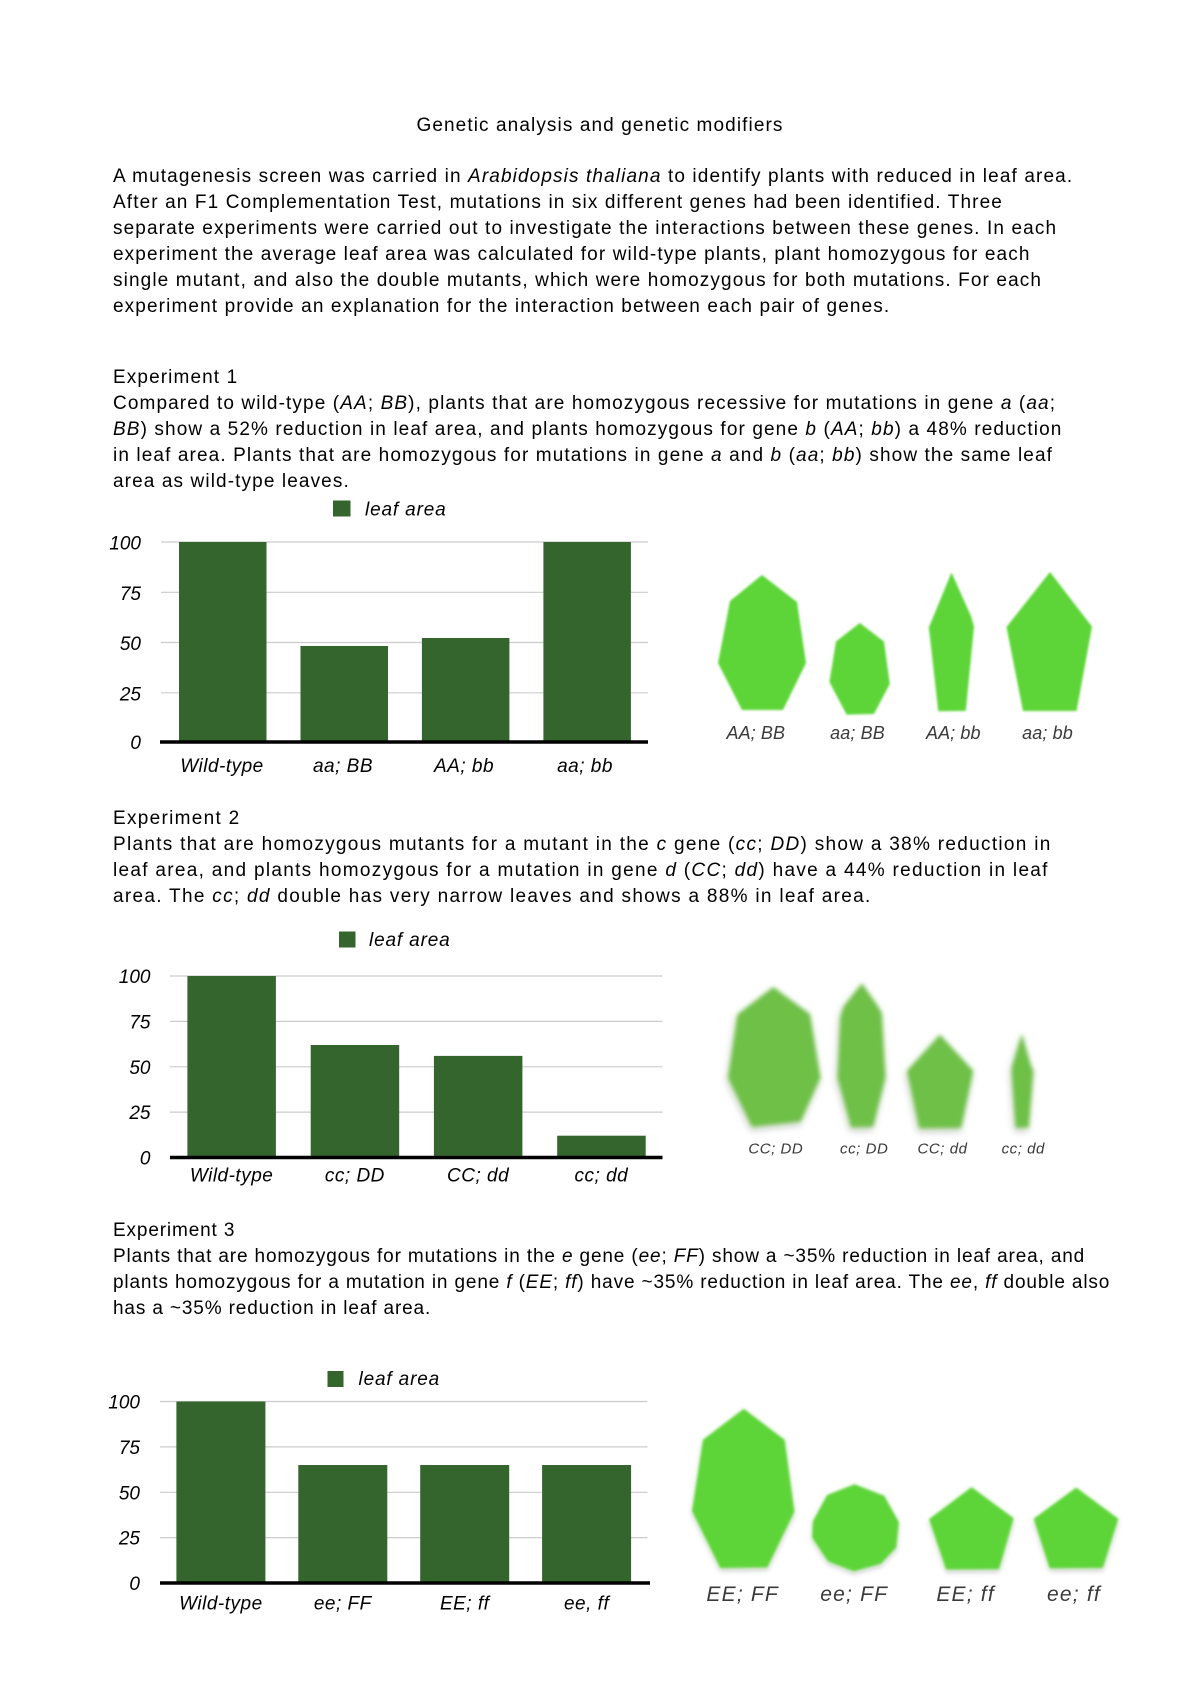 The width and height of the screenshot is (1200, 1698). Describe the element at coordinates (775, 1148) in the screenshot. I see `svg-text: CC; DD` at that location.